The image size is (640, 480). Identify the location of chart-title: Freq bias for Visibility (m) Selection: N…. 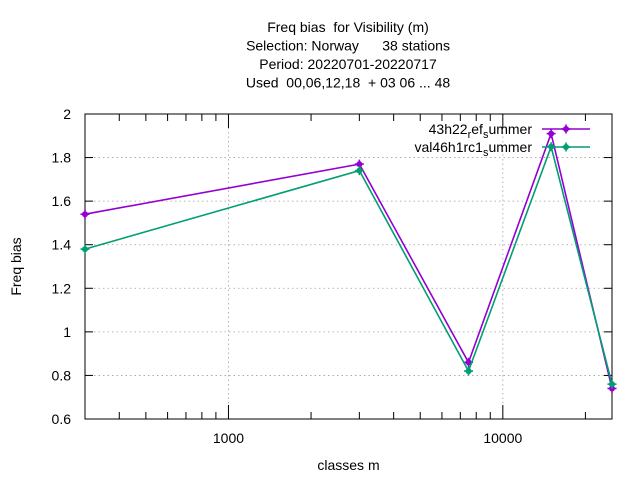
(348, 55).